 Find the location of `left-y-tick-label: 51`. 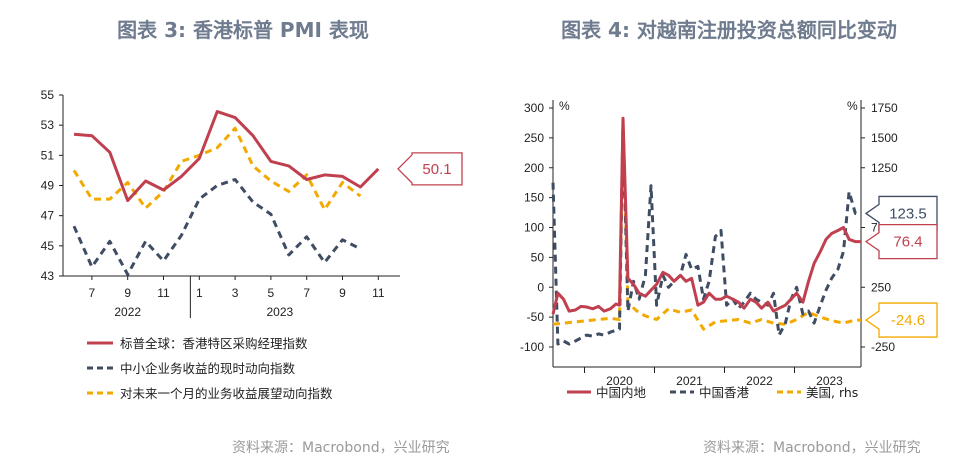

left-y-tick-label: 51 is located at coordinates (48, 155).